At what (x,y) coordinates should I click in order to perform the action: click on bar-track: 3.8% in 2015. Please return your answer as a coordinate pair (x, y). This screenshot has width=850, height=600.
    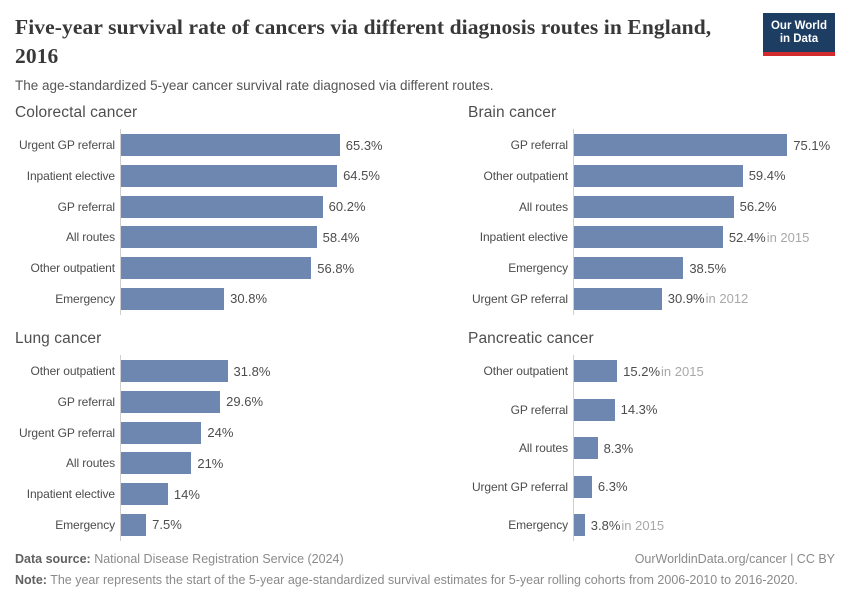
    Looking at the image, I should click on (712, 525).